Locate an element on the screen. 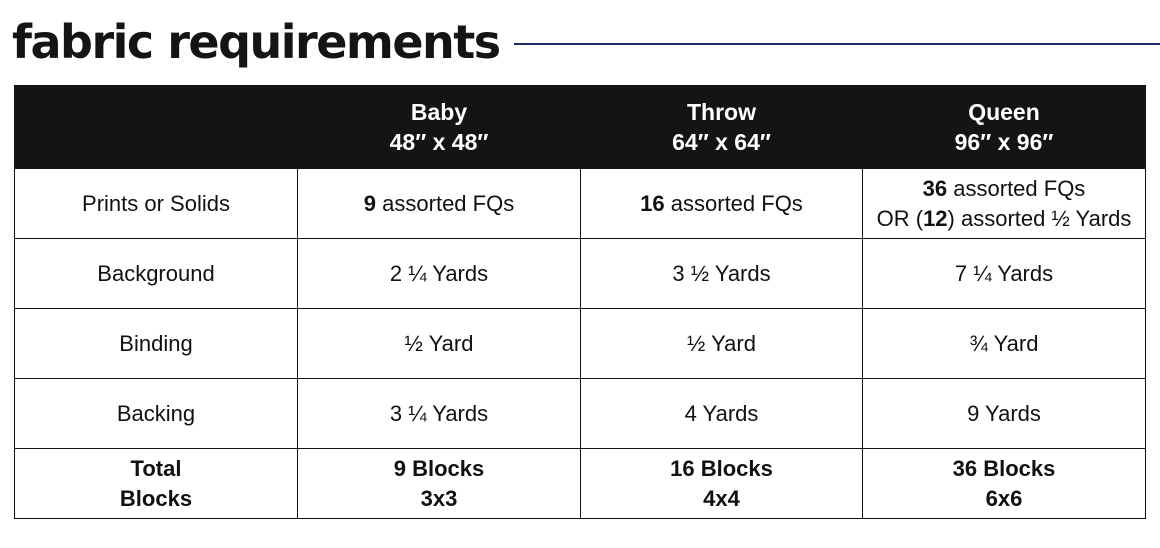 The image size is (1160, 548). row-label-total: Total Blocks is located at coordinates (156, 483).